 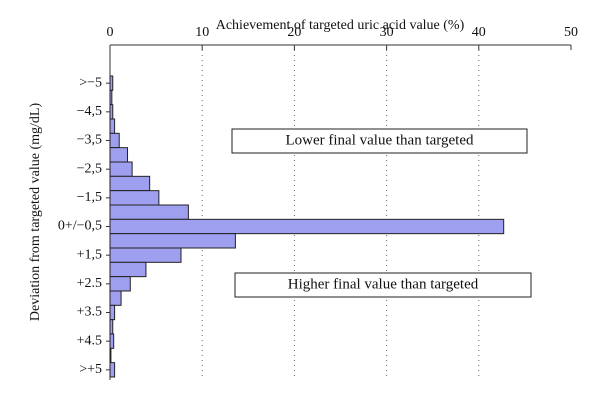 What do you see at coordinates (110, 32) in the screenshot?
I see `x-tick-label: 0` at bounding box center [110, 32].